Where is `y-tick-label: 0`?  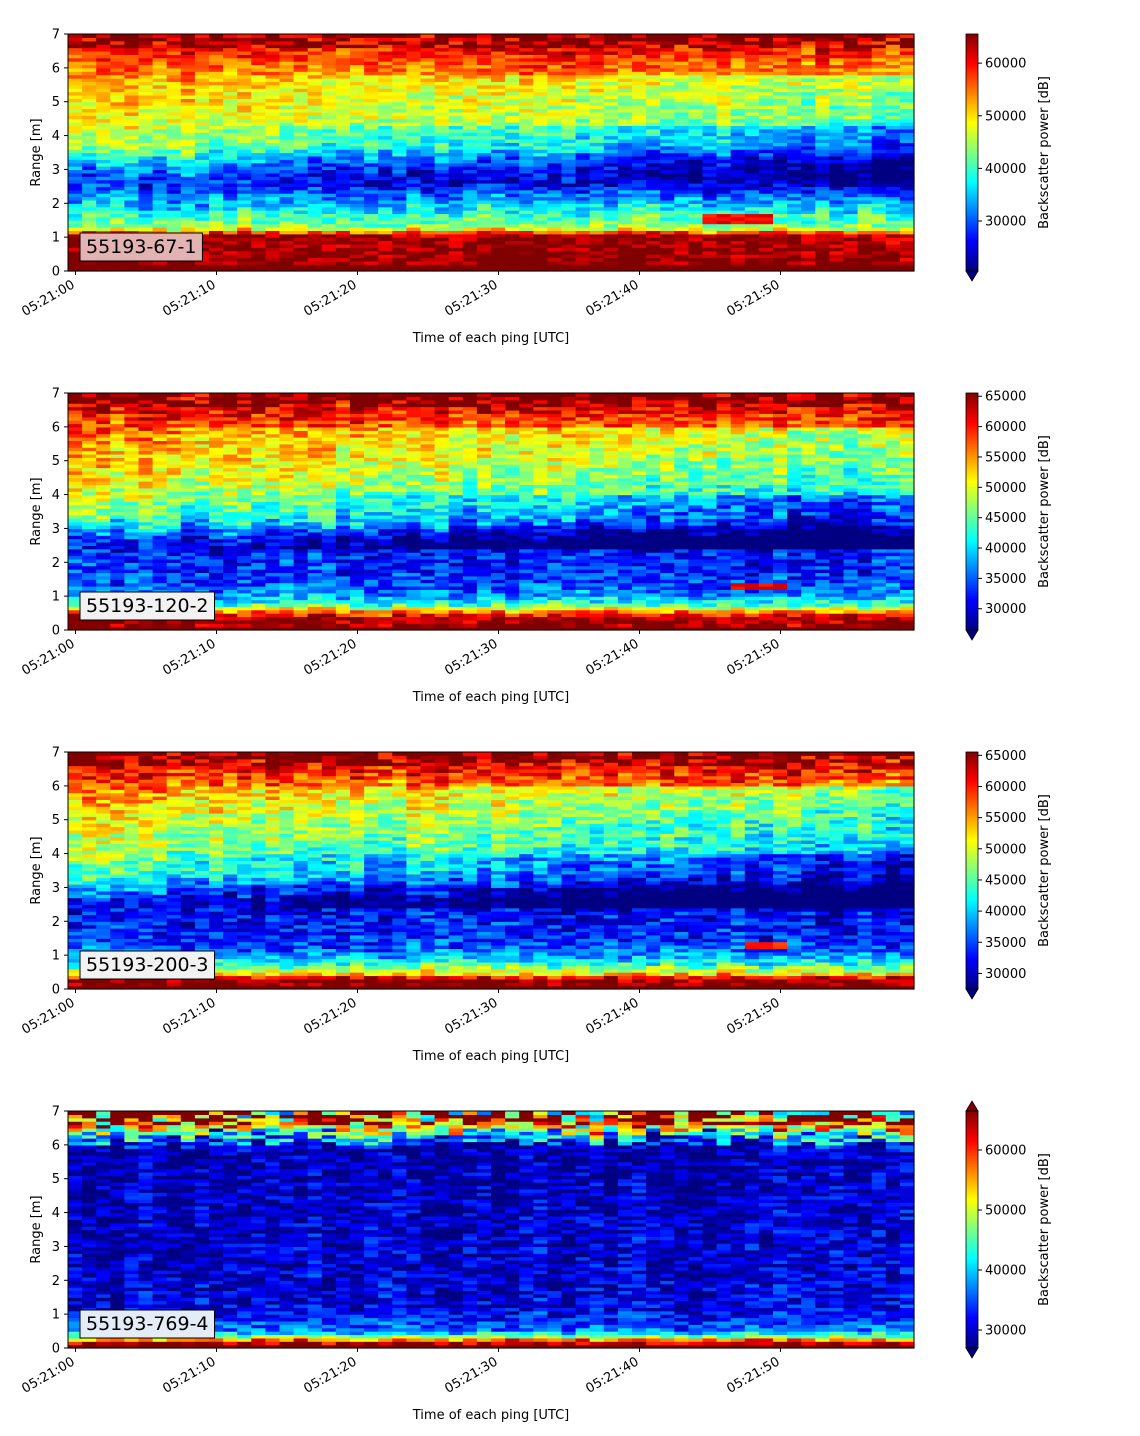 y-tick-label: 0 is located at coordinates (56, 272).